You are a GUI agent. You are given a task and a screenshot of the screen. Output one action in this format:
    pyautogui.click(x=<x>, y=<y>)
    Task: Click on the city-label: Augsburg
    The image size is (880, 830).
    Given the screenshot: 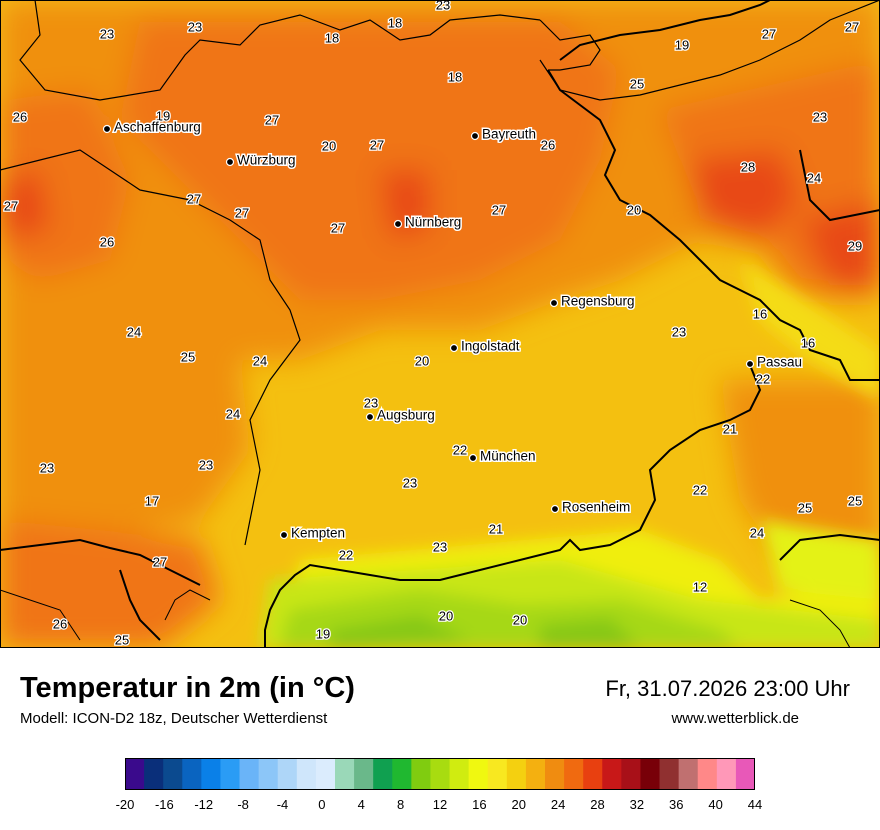 What is the action you would take?
    pyautogui.click(x=406, y=415)
    